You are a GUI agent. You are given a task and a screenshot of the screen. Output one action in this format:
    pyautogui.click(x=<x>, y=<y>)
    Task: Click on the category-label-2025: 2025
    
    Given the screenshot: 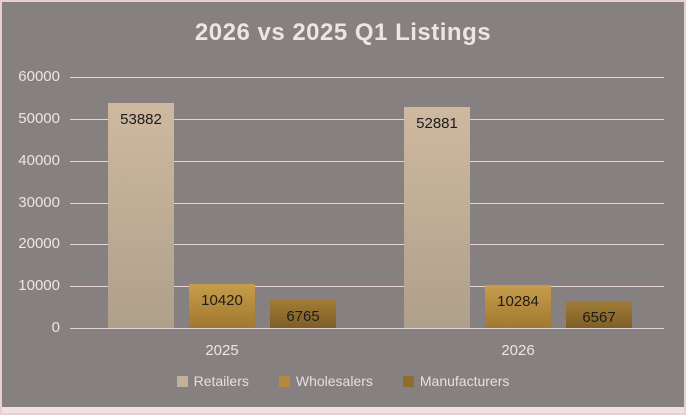 What is the action you would take?
    pyautogui.click(x=222, y=350)
    